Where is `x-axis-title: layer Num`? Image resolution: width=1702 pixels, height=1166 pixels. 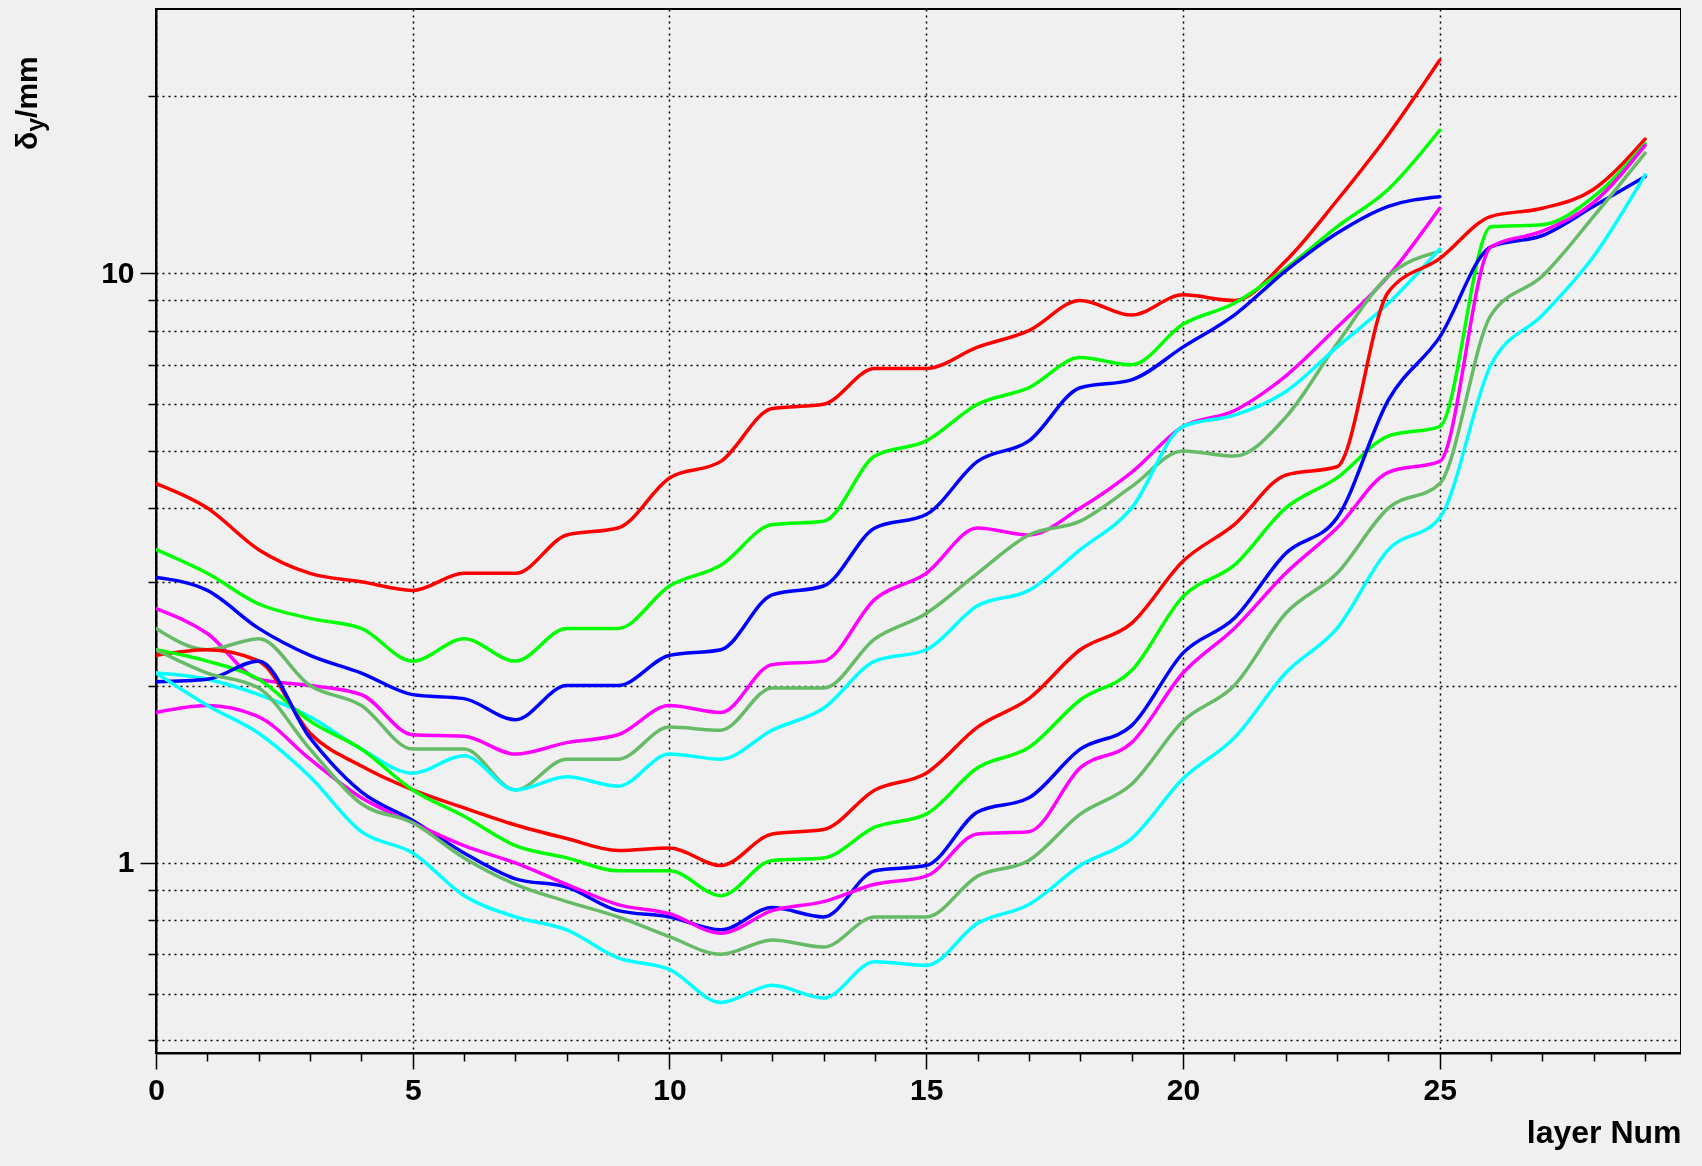
x-axis-title: layer Num is located at coordinates (1604, 1131).